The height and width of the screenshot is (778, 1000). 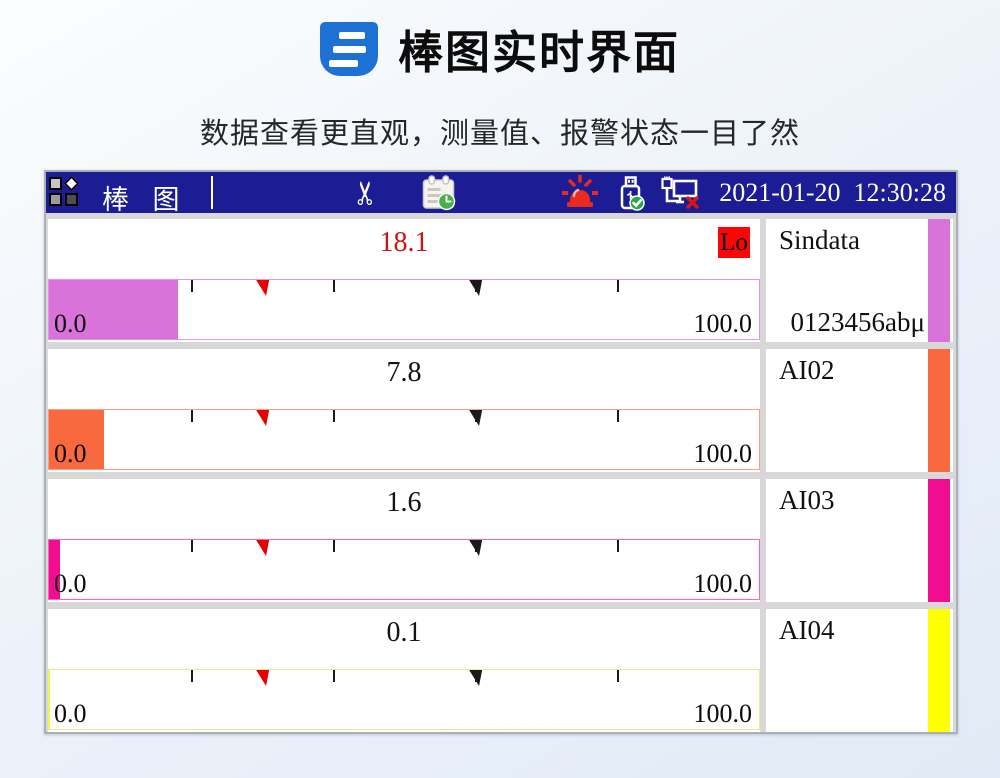 I want to click on channel-value: 7.8, so click(x=404, y=372).